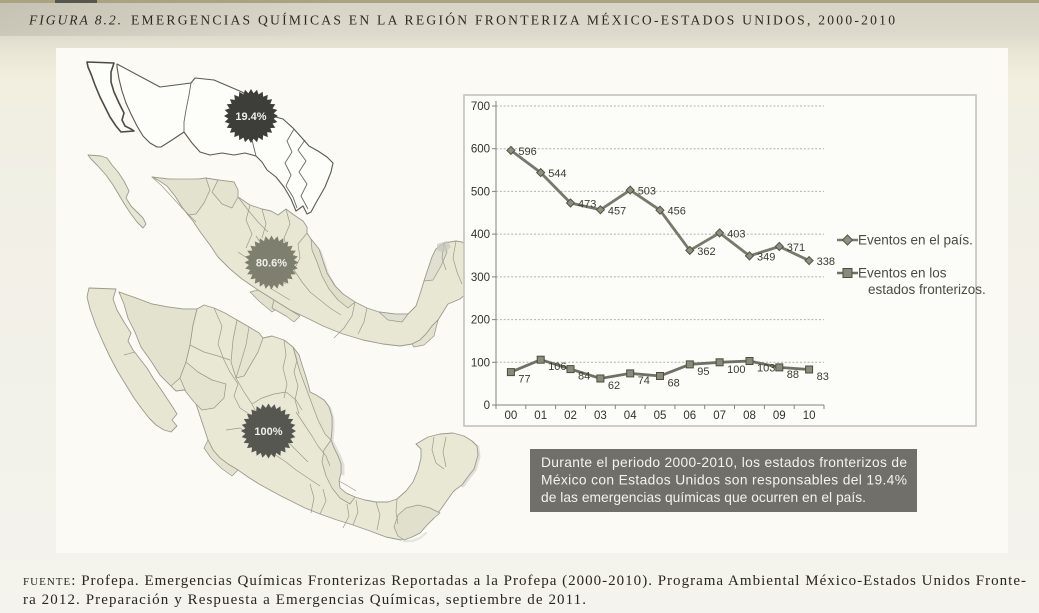 The height and width of the screenshot is (613, 1039). What do you see at coordinates (271, 264) in the screenshot?
I see `svg-text: 80.6%` at bounding box center [271, 264].